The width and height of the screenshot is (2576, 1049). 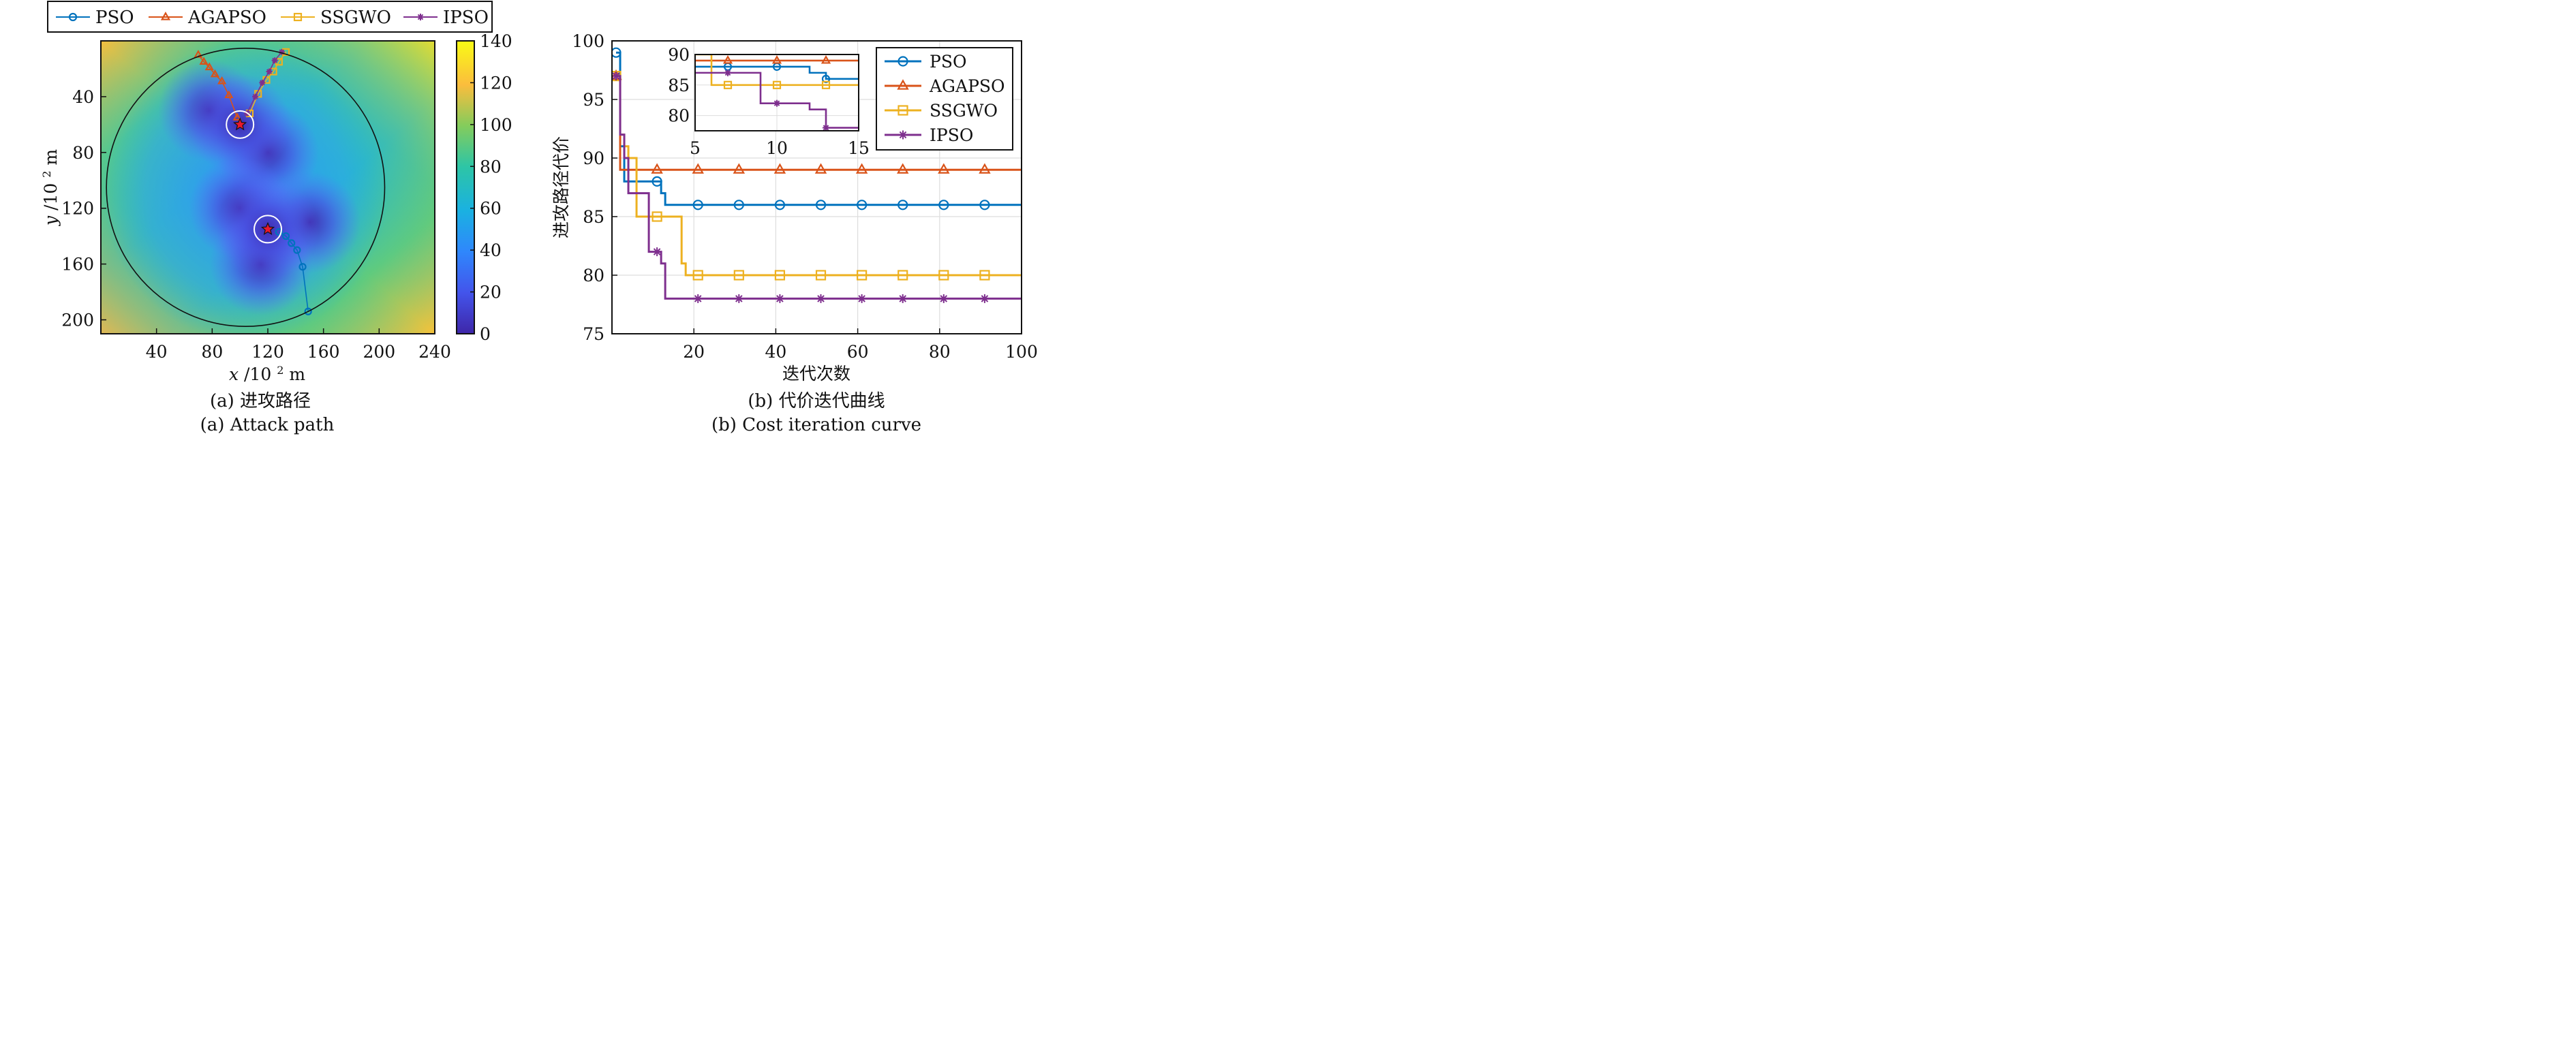 What do you see at coordinates (967, 86) in the screenshot?
I see `line-legend-label-agapso: AGAPSO` at bounding box center [967, 86].